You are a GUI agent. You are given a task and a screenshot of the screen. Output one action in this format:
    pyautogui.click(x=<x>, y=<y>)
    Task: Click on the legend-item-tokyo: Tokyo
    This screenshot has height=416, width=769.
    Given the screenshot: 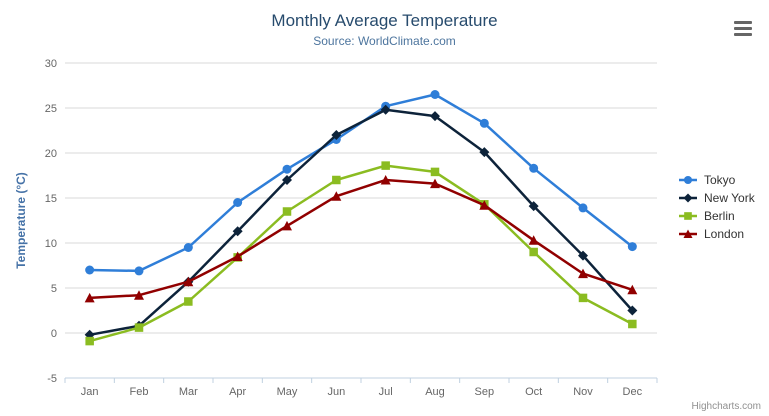 What is the action you would take?
    pyautogui.click(x=716, y=180)
    